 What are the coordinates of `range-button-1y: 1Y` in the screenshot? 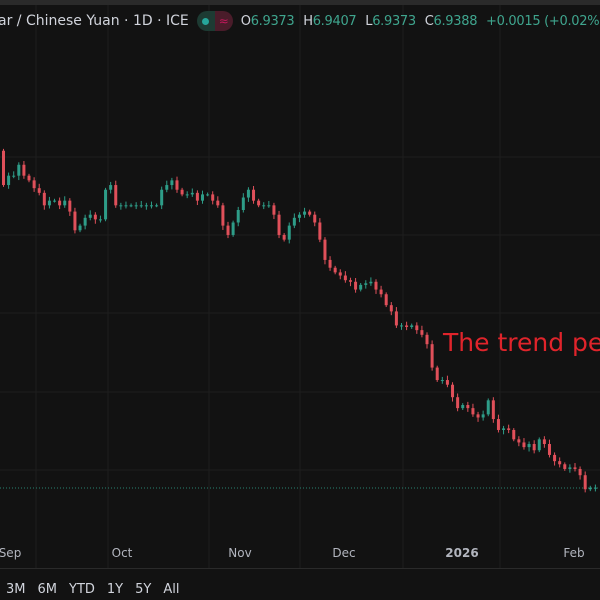 It's located at (115, 589).